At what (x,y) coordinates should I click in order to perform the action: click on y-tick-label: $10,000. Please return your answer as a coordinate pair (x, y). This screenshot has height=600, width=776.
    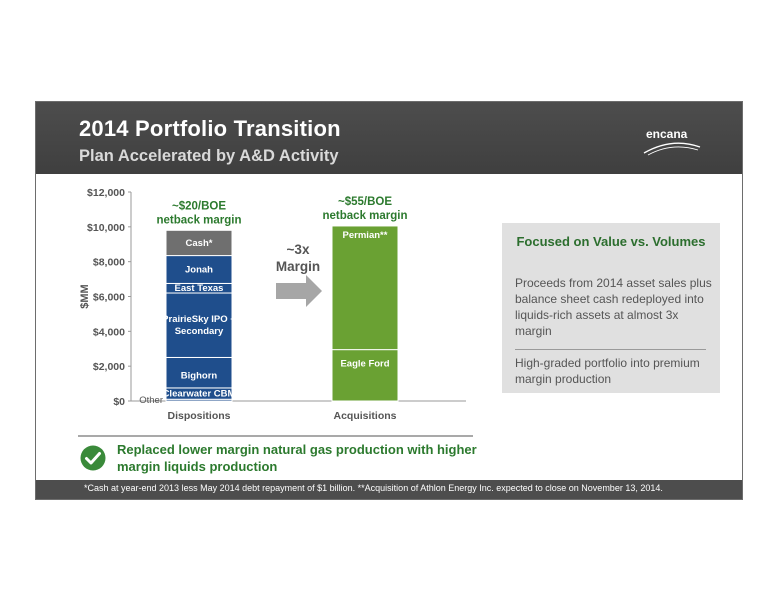
    Looking at the image, I should click on (106, 228).